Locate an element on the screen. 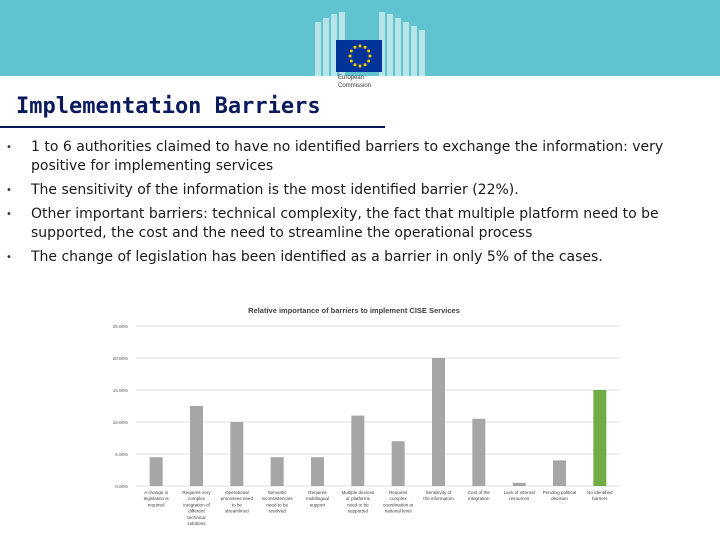 This screenshot has width=720, height=540. eu-stars is located at coordinates (360, 56).